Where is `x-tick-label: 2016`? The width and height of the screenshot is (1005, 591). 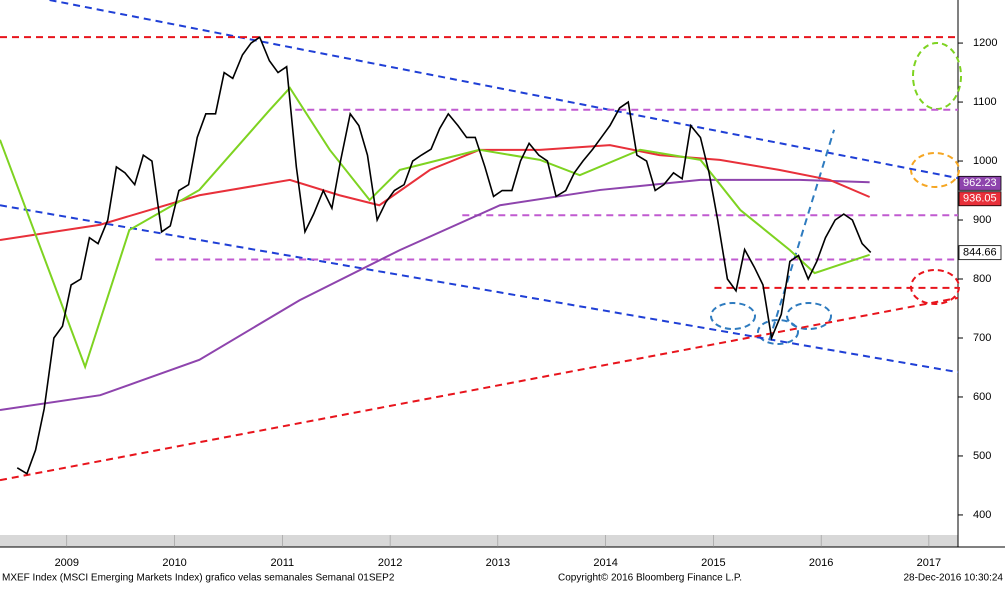
x-tick-label: 2016 is located at coordinates (821, 563).